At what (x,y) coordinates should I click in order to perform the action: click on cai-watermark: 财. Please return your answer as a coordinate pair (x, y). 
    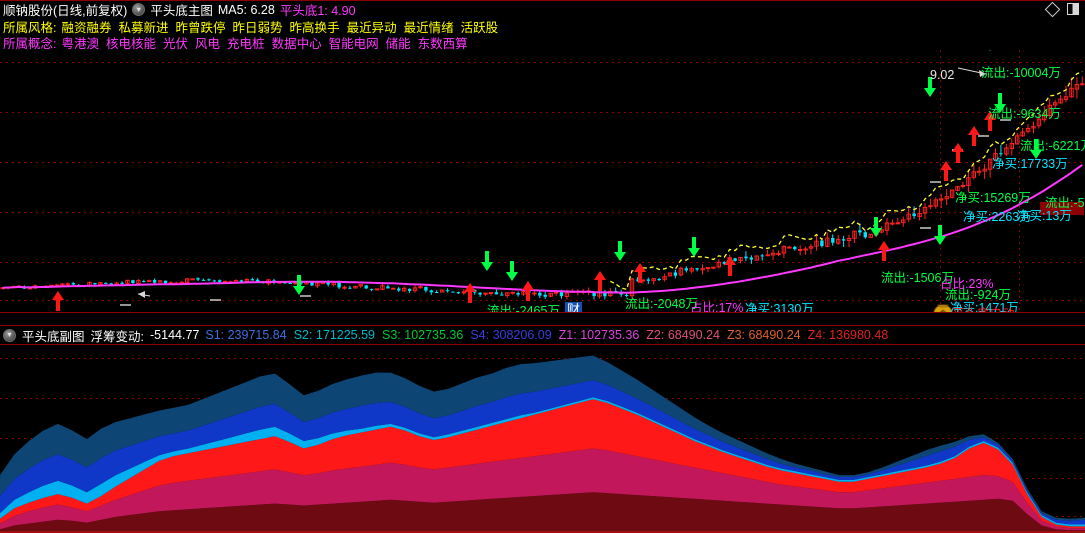
    Looking at the image, I should click on (573, 307).